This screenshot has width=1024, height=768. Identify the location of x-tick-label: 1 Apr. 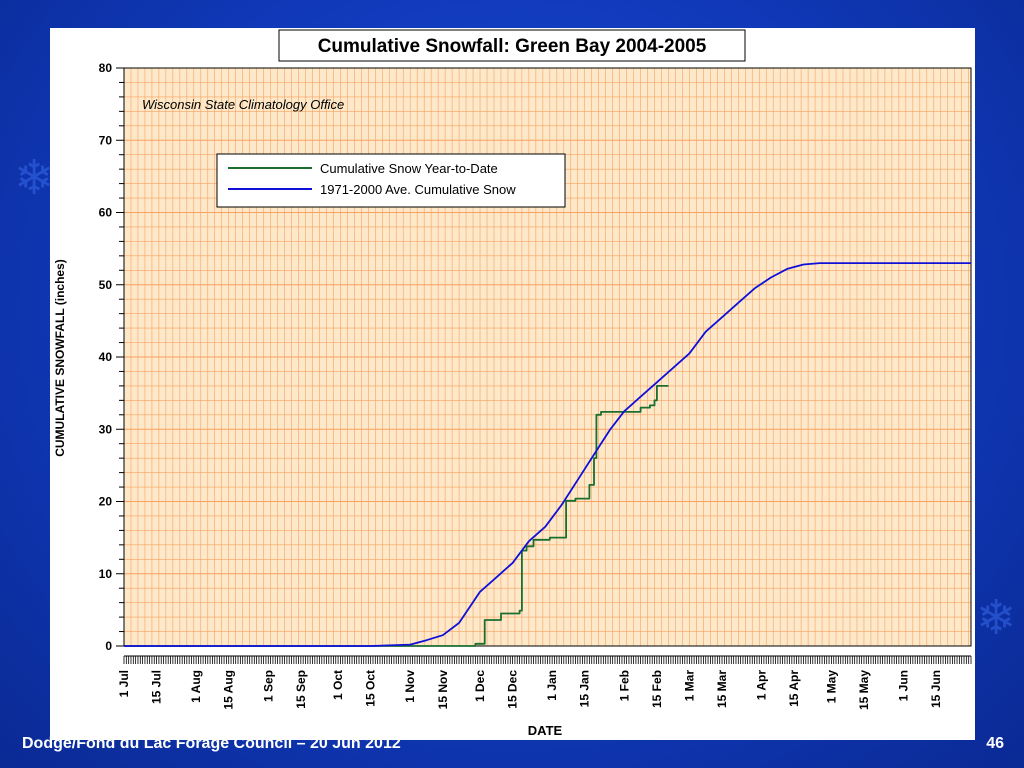
(762, 685).